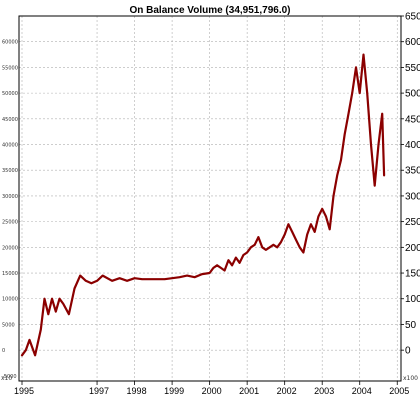 This screenshot has height=400, width=420. I want to click on right-unit-label: x100, so click(410, 378).